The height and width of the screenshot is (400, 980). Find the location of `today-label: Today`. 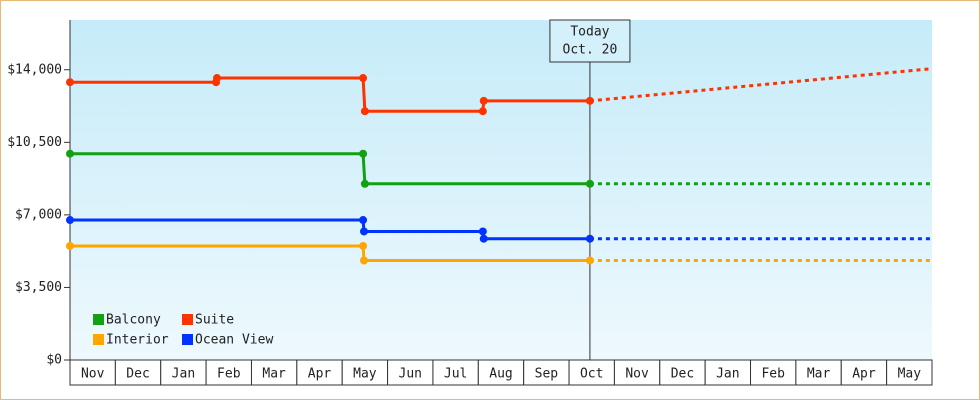

today-label: Today is located at coordinates (589, 32).